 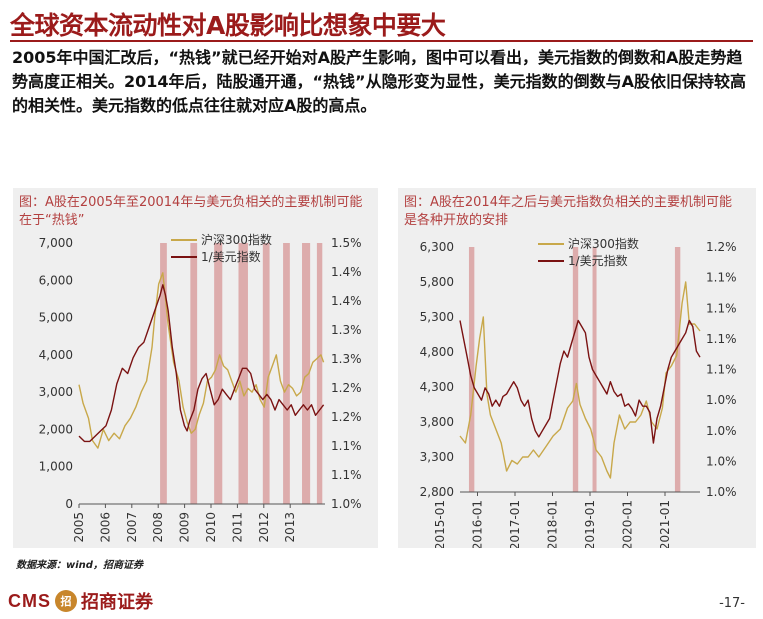 I want to click on left-series-hs300-line, so click(x=201, y=360).